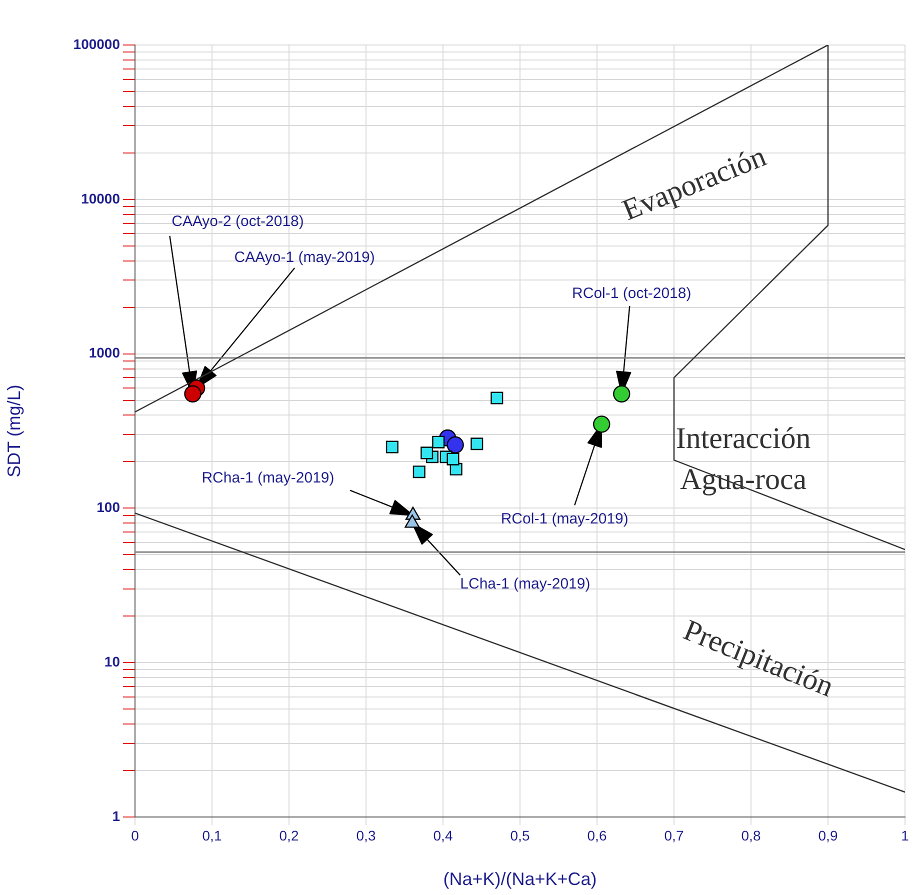  Describe the element at coordinates (905, 835) in the screenshot. I see `x-tick-label: 1` at that location.